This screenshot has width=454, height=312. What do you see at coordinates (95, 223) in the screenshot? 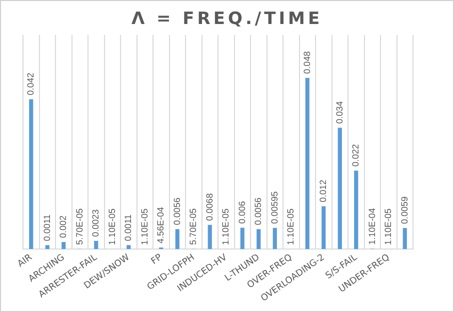
I see `data-label: 0.0023` at bounding box center [95, 223].